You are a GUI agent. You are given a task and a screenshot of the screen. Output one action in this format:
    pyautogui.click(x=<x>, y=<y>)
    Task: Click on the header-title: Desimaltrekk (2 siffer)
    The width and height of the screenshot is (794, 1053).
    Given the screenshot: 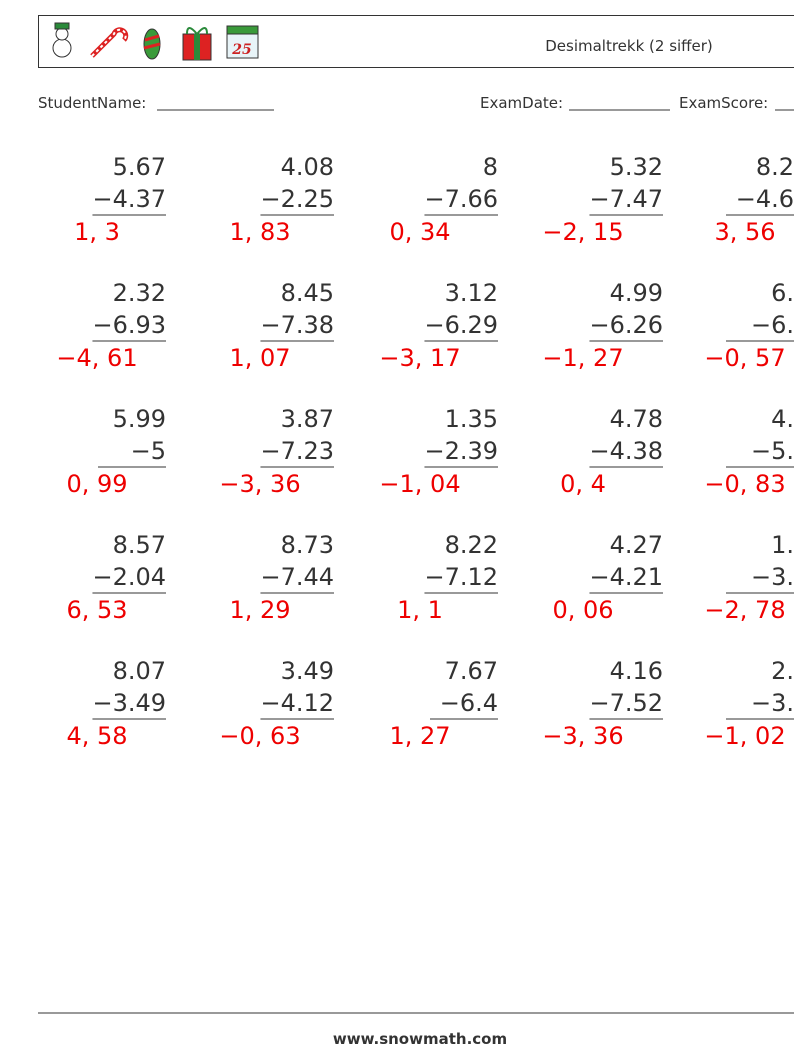 What is the action you would take?
    pyautogui.click(x=629, y=46)
    